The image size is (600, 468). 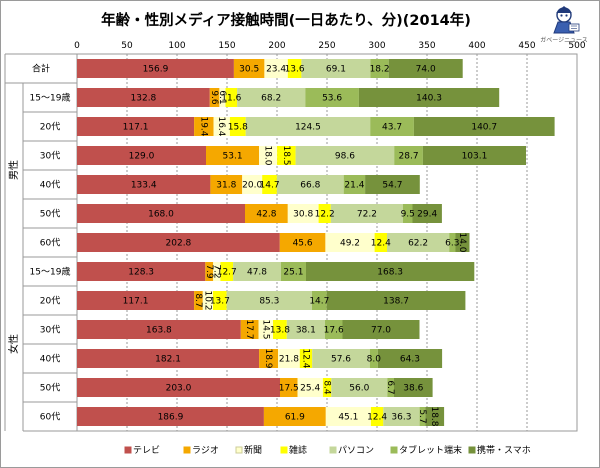 I want to click on data-label: 28.7, so click(x=409, y=157).